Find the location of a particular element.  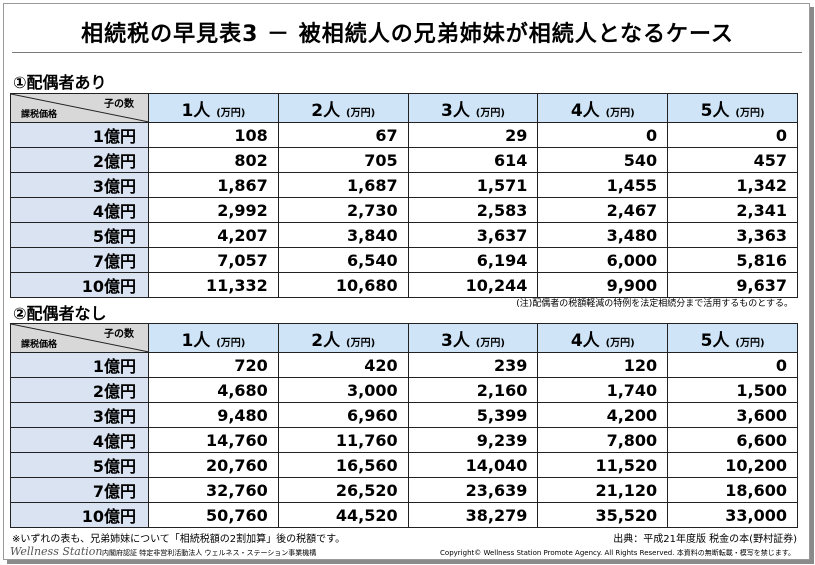

table-cell-tax-amount: 1,500 is located at coordinates (732, 390).